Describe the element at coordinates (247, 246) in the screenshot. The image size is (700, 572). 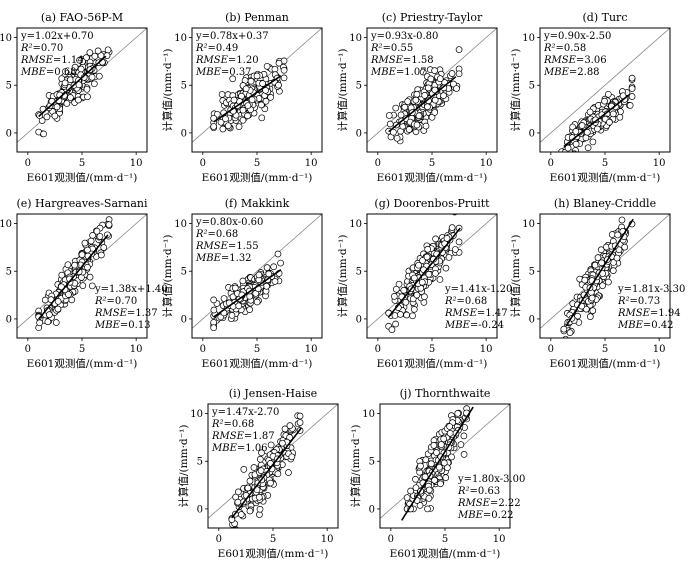
I see `stat-value: 1.55` at that location.